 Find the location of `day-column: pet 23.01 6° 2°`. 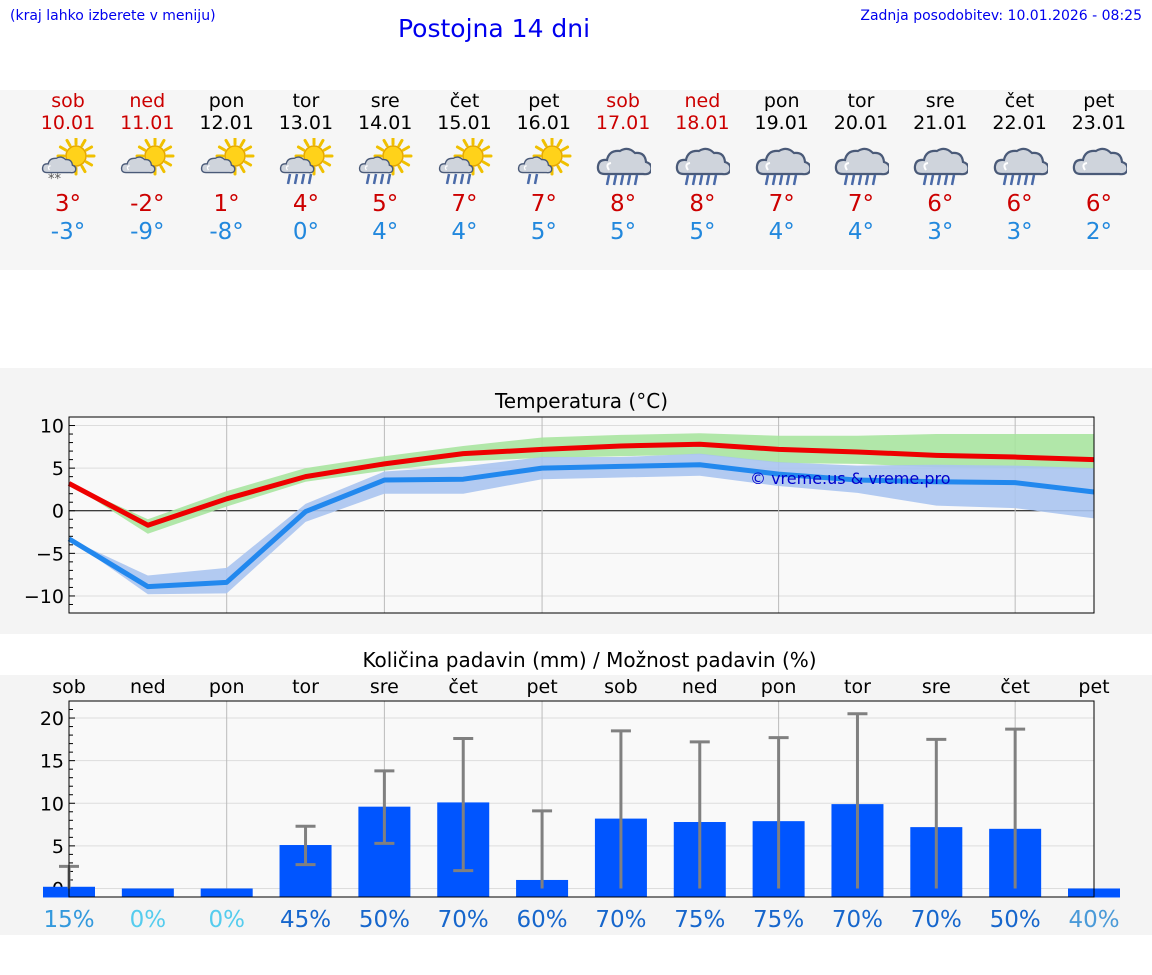

day-column: pet 23.01 6° 2° is located at coordinates (1099, 168).